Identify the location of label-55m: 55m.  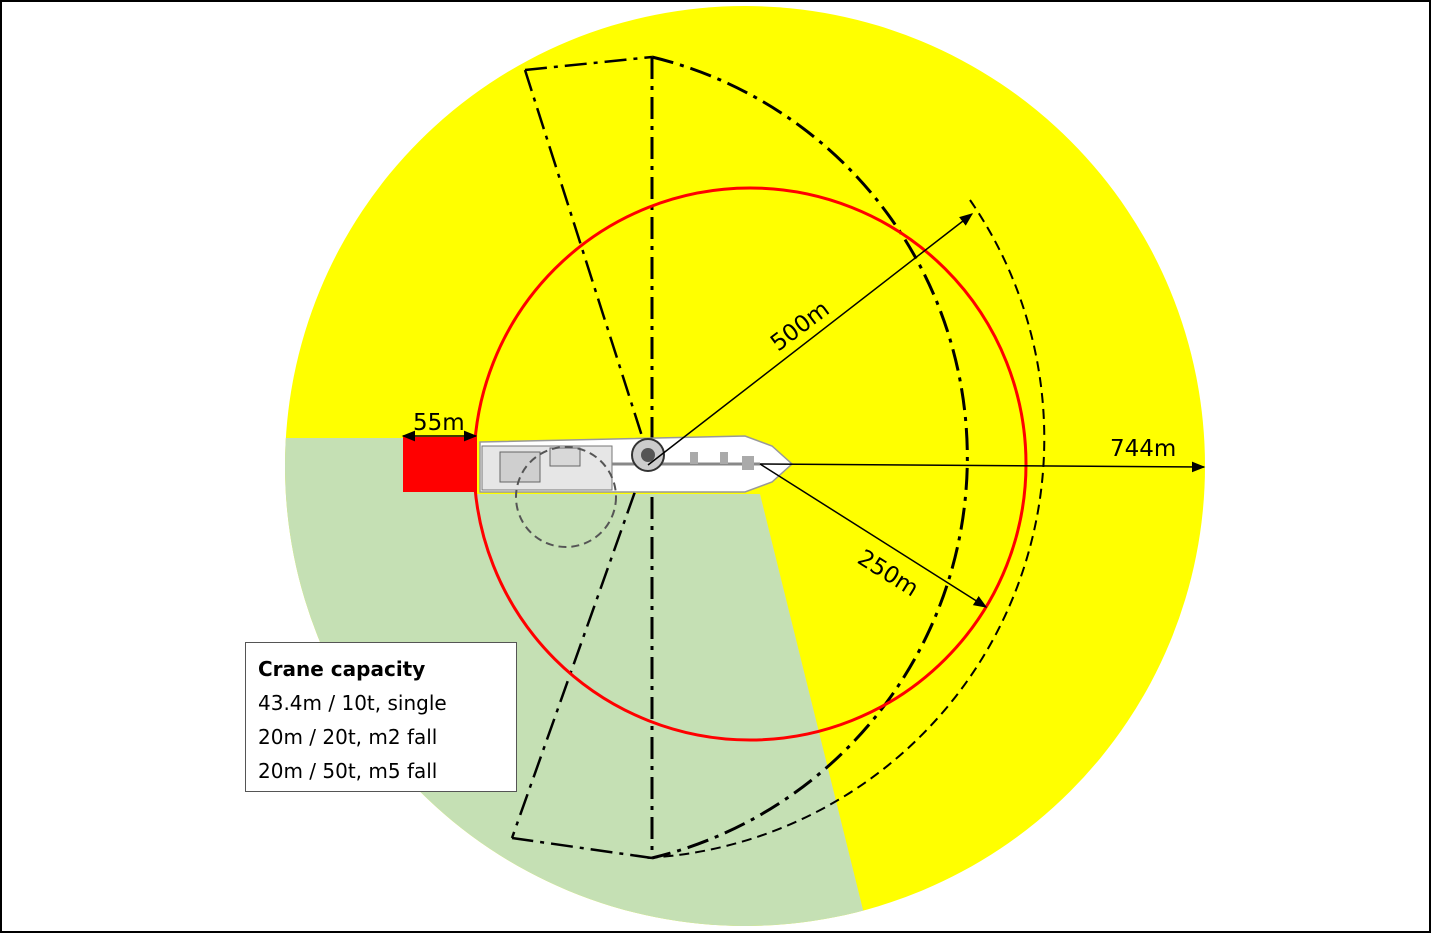
(439, 423).